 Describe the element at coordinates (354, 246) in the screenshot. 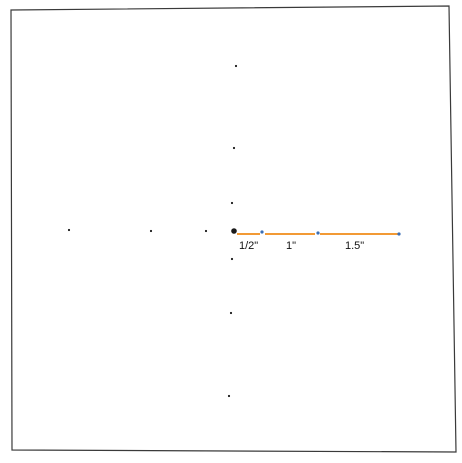

I see `label-one-and-half-inch: 1.5"` at that location.